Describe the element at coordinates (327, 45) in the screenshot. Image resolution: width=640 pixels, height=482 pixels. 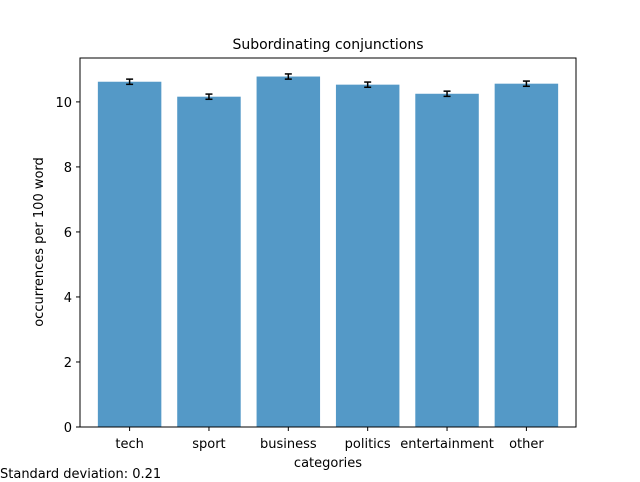
I see `chart-title: Subordinating conjunctions` at that location.